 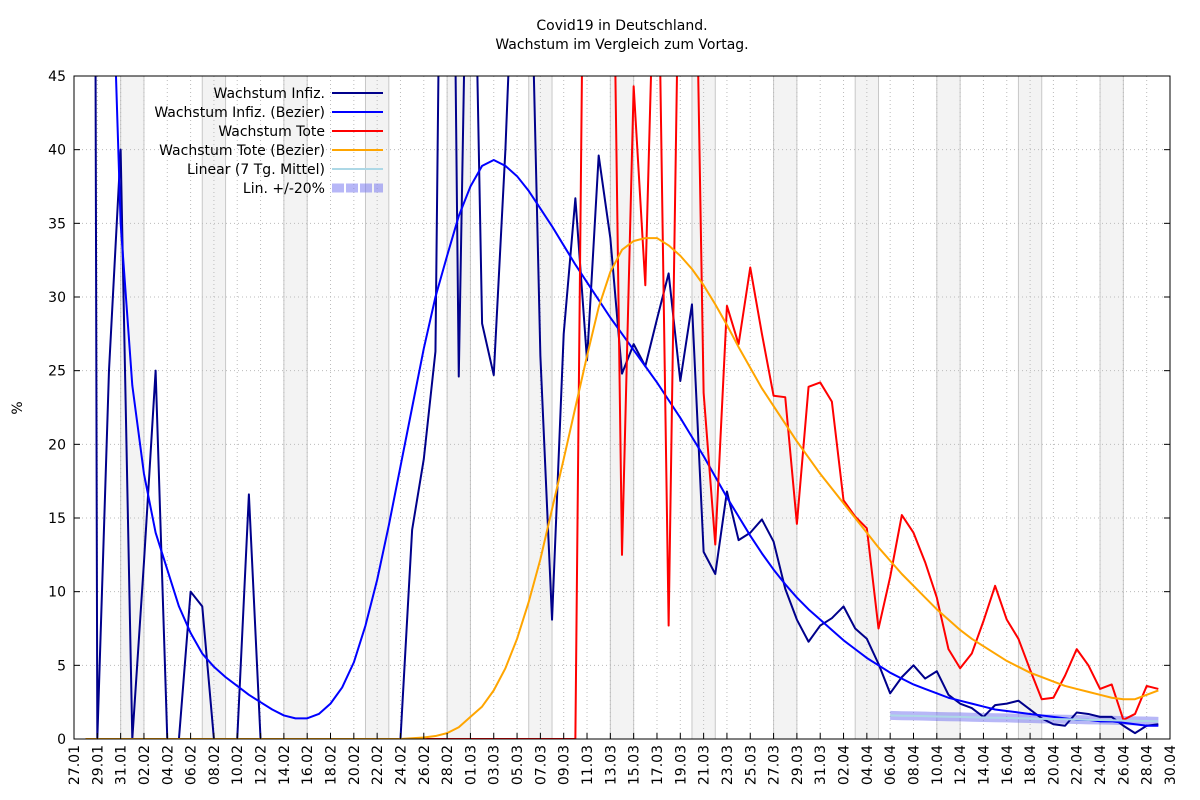 I want to click on x-tick-label: 16.04, so click(x=1008, y=765).